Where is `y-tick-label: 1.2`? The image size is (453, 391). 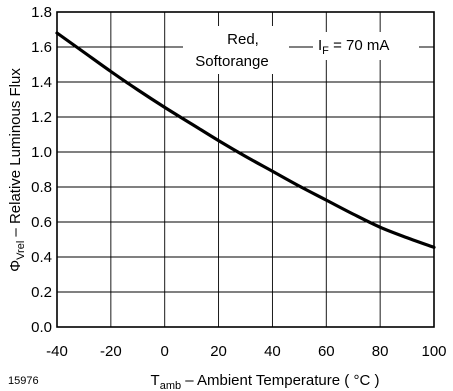
y-tick-label: 1.2 is located at coordinates (41, 117).